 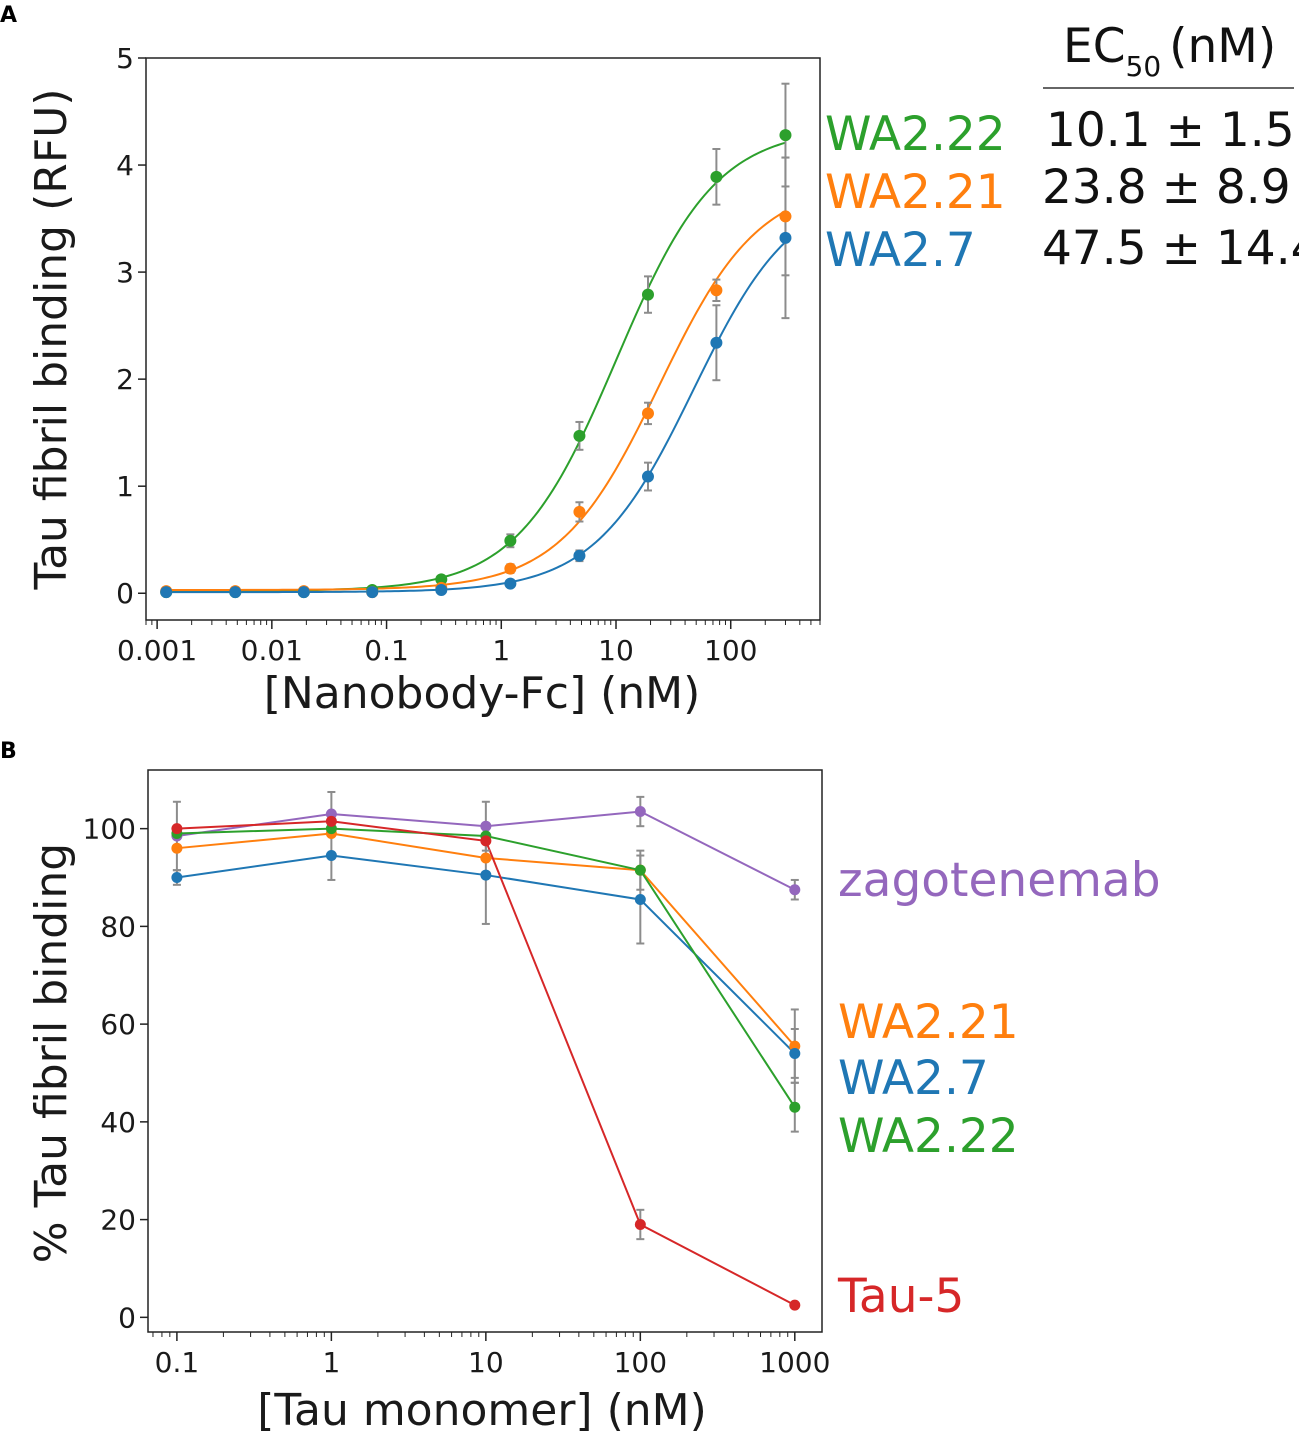 I want to click on panel-b-x-tick-label: 1, so click(x=331, y=1362).